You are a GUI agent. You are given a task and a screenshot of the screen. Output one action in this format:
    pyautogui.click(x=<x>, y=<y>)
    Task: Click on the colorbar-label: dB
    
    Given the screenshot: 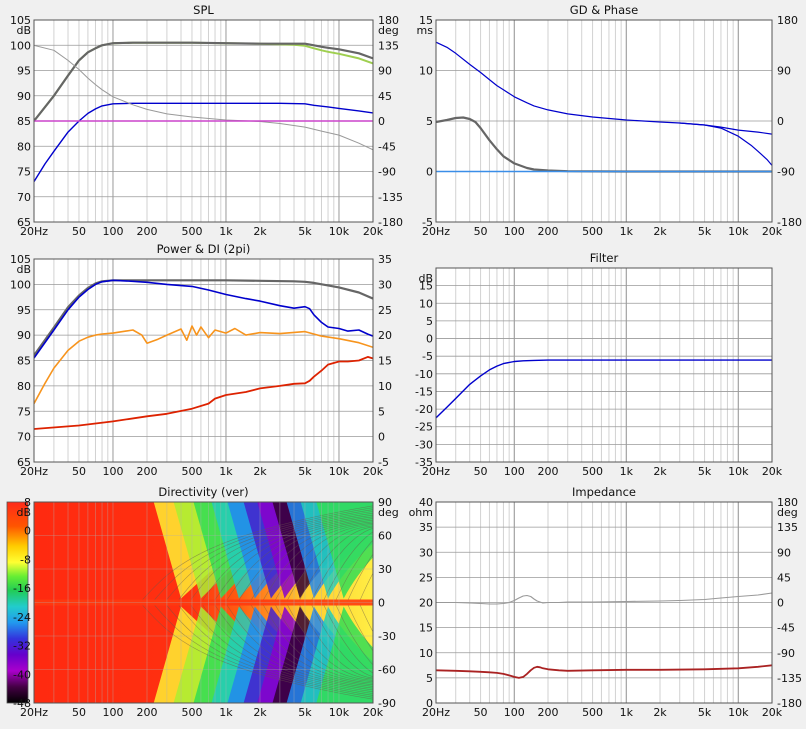 What is the action you would take?
    pyautogui.click(x=23, y=512)
    